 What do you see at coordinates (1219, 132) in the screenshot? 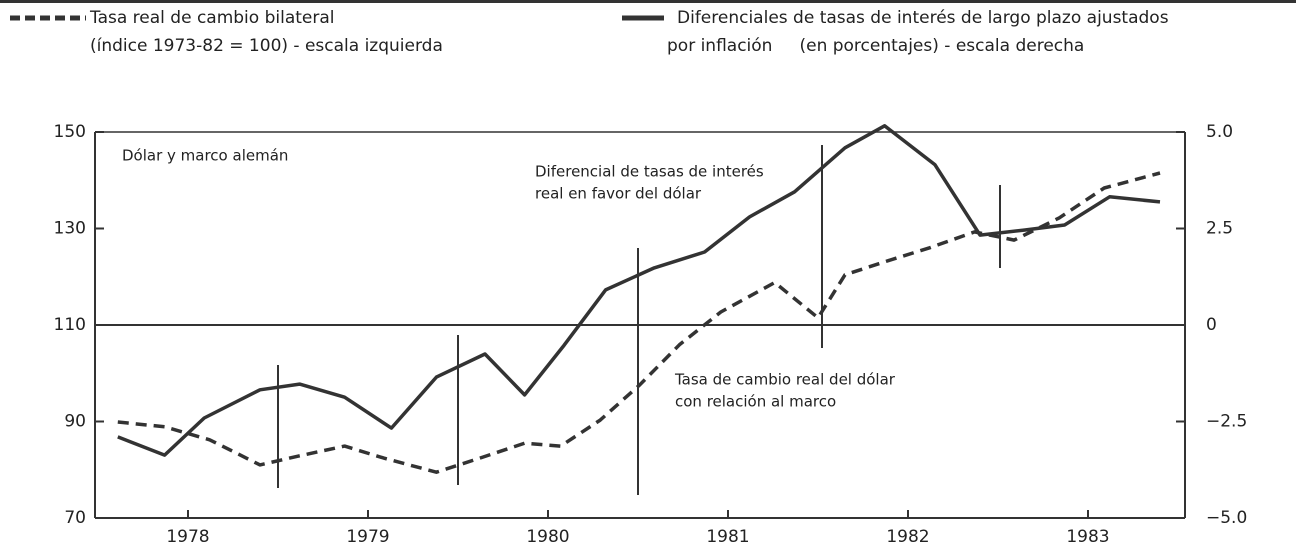
I see `y2-tick-label: 5.0` at bounding box center [1219, 132].